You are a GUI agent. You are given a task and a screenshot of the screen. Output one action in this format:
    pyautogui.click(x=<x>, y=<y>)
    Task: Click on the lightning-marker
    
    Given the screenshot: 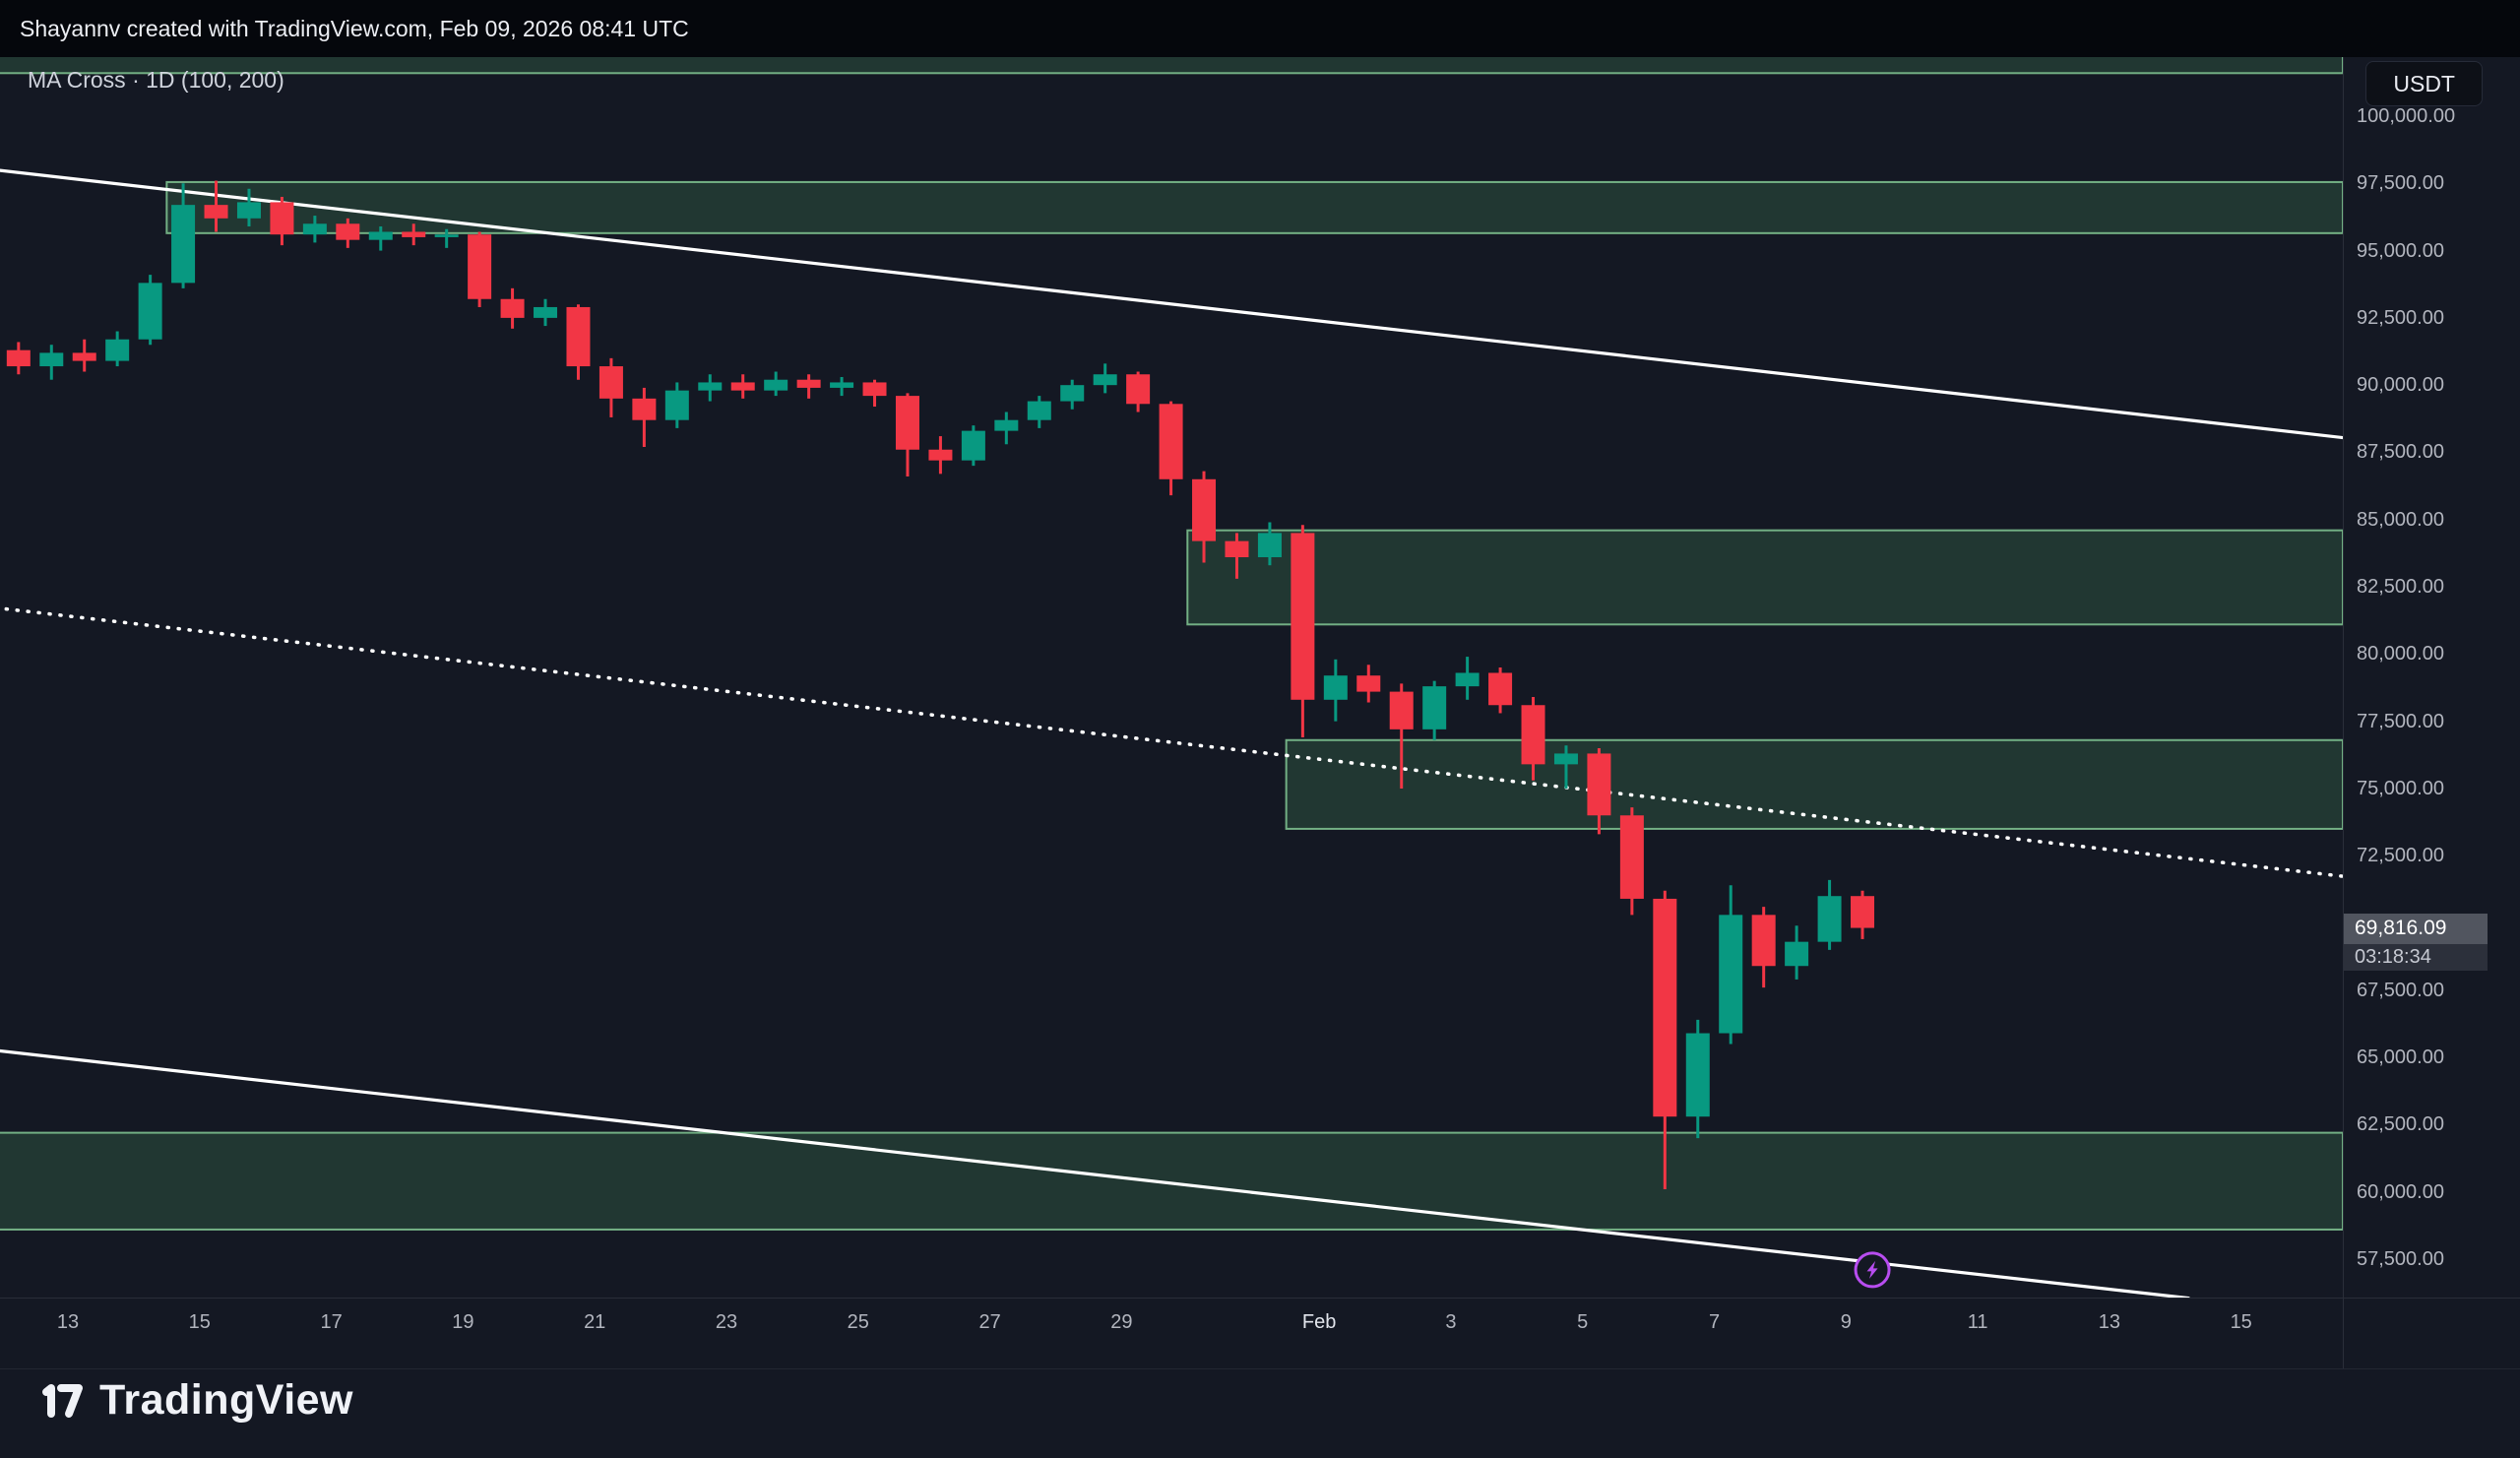 What is the action you would take?
    pyautogui.click(x=1872, y=1270)
    